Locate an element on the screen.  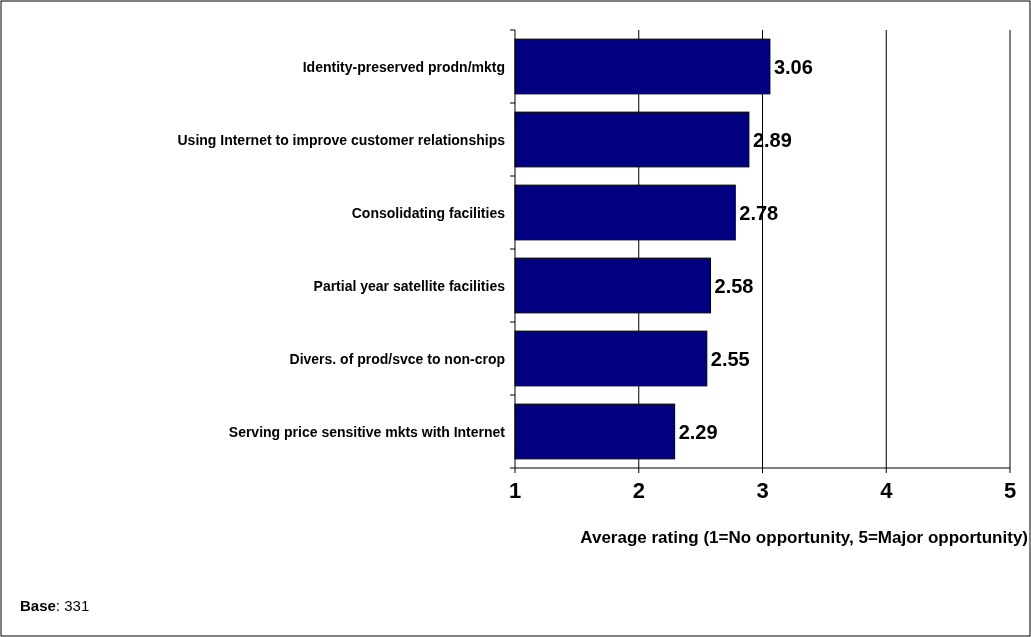
x-axis-title: Average rating (1=No opportunity, 5=Major opportunity) is located at coordinates (804, 537).